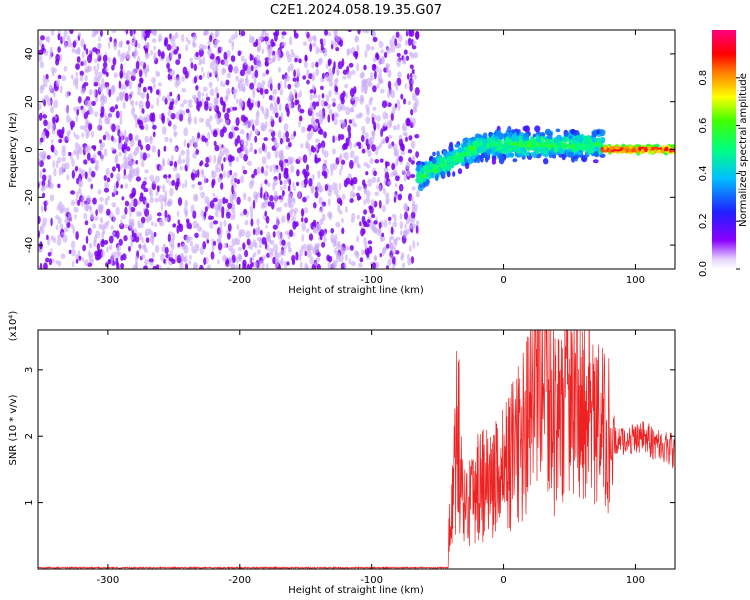 The image size is (750, 600). I want to click on y-tick-label: -40, so click(29, 245).